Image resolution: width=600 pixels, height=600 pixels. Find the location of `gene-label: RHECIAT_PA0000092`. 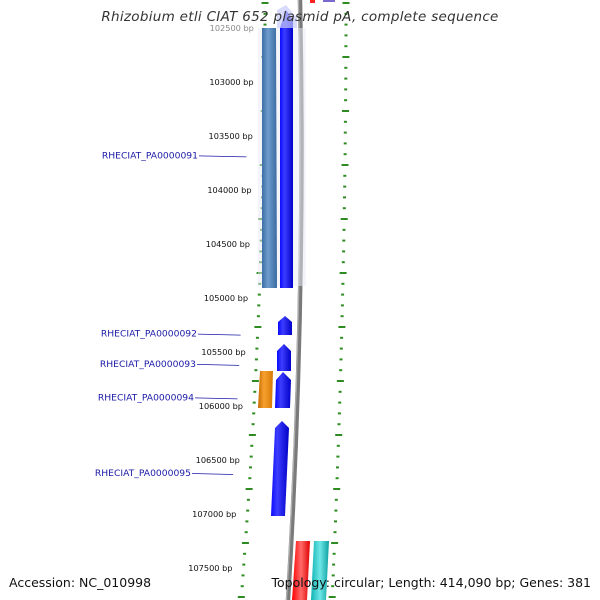

gene-label: RHECIAT_PA0000092 is located at coordinates (149, 334).